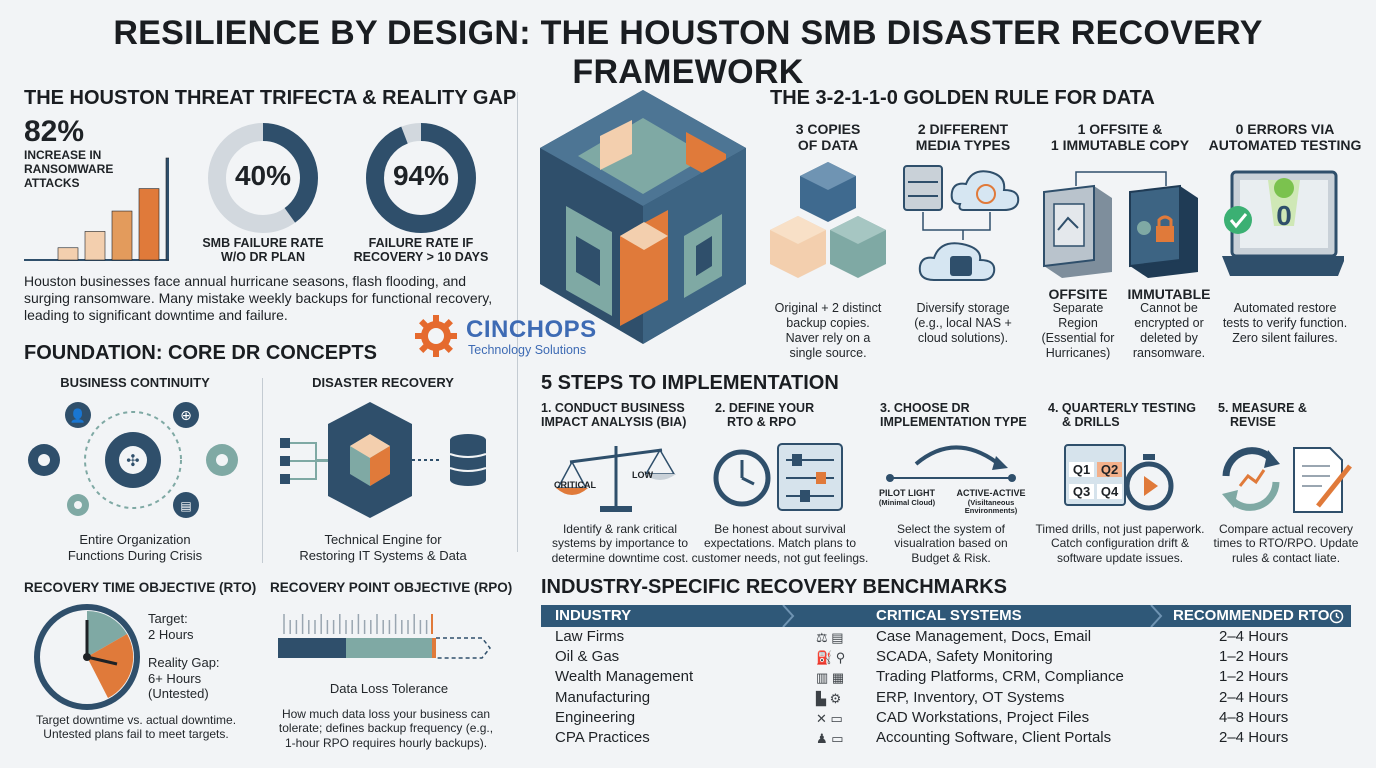  Describe the element at coordinates (436, 336) in the screenshot. I see `gear-logo-icon` at that location.